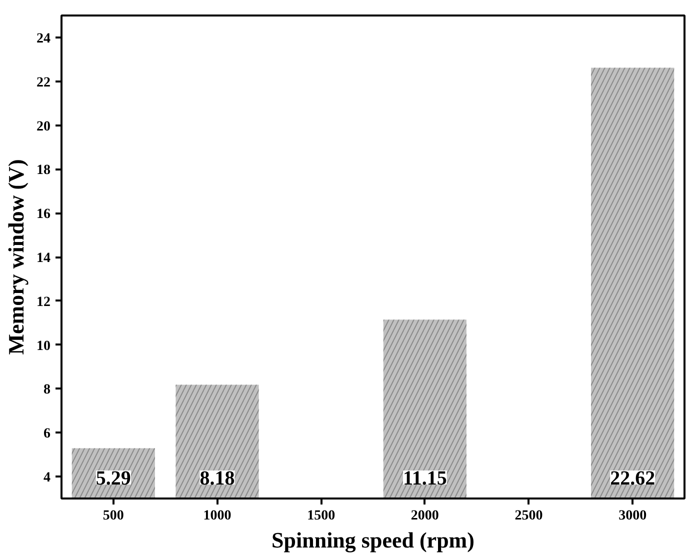 The width and height of the screenshot is (694, 555). What do you see at coordinates (47, 390) in the screenshot?
I see `y-tick-label: 8` at bounding box center [47, 390].